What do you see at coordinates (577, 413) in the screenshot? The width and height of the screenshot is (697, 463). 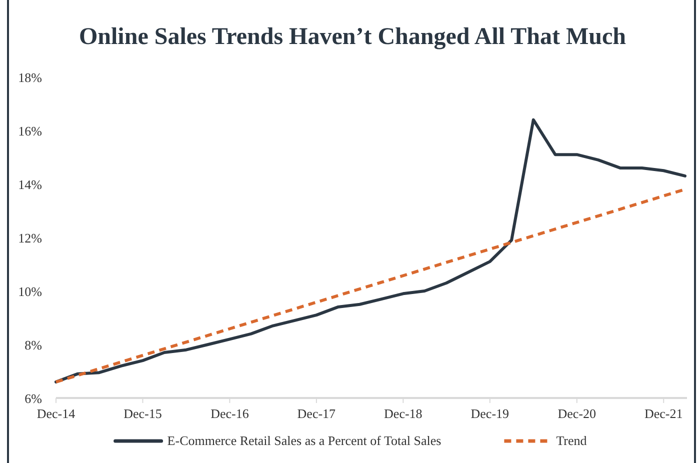 I see `x-tick-label: Dec-20` at bounding box center [577, 413].